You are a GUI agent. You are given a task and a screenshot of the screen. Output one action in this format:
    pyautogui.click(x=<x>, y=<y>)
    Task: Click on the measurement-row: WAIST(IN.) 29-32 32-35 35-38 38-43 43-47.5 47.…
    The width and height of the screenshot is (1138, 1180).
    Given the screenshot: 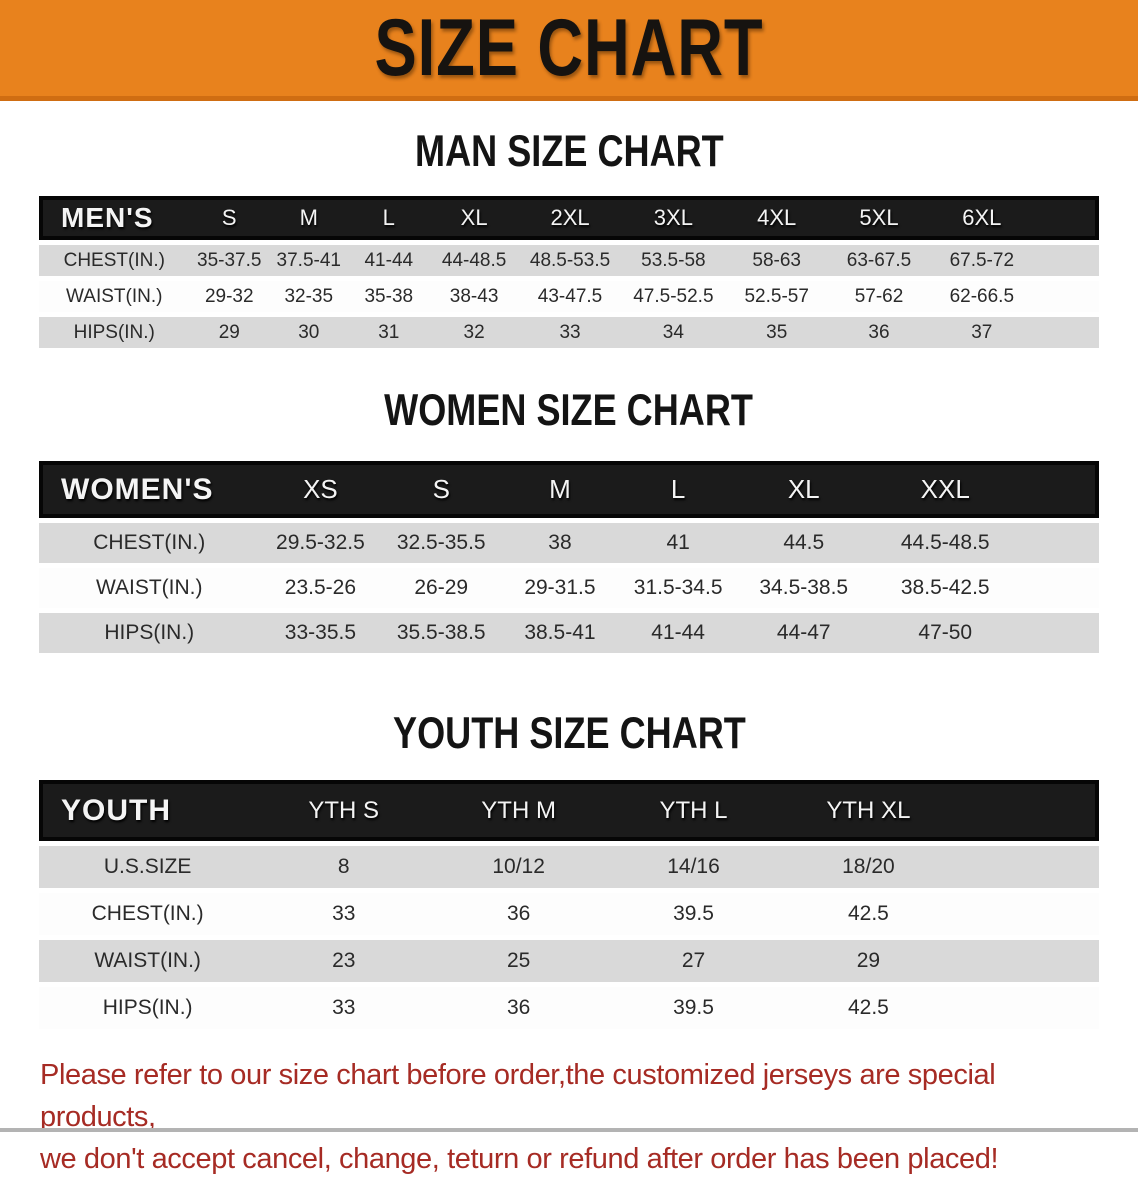 What is the action you would take?
    pyautogui.click(x=569, y=296)
    